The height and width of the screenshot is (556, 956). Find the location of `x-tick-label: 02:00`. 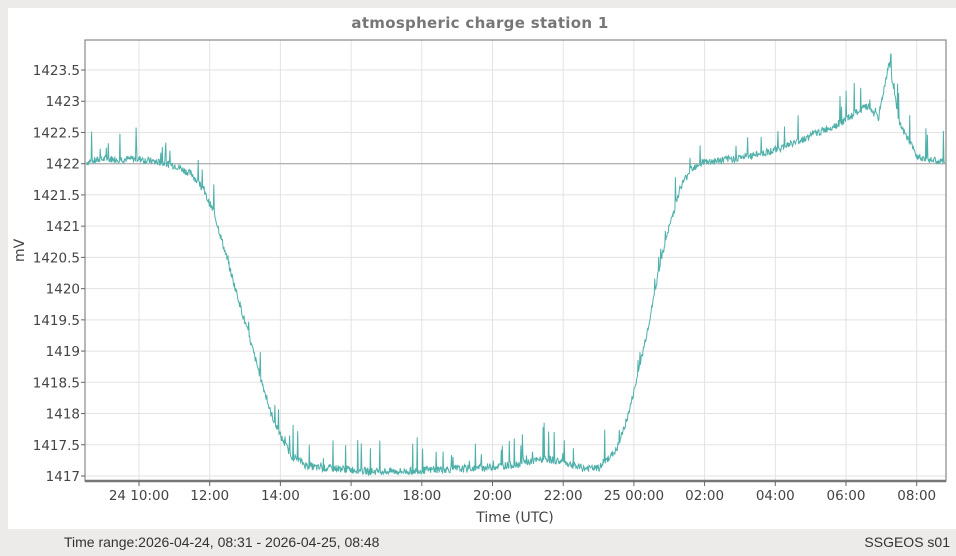

x-tick-label: 02:00 is located at coordinates (704, 496).